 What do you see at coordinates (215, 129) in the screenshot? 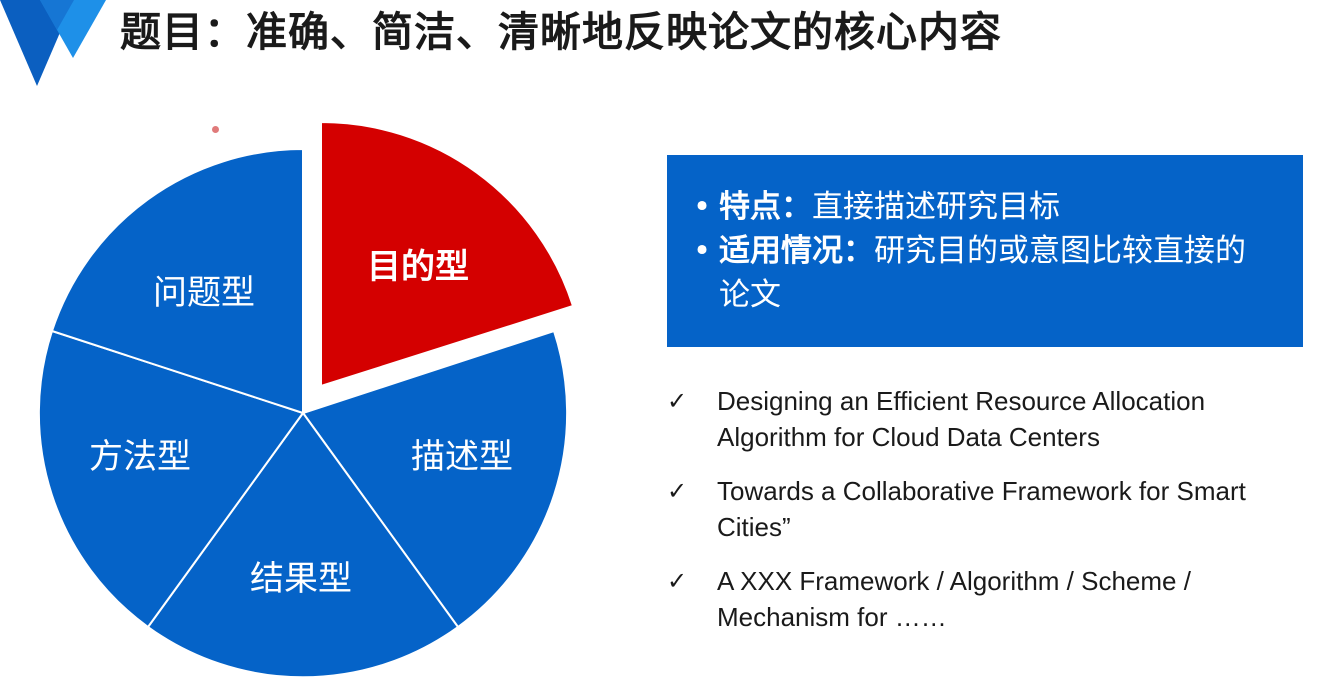
I see `pointer-dot` at bounding box center [215, 129].